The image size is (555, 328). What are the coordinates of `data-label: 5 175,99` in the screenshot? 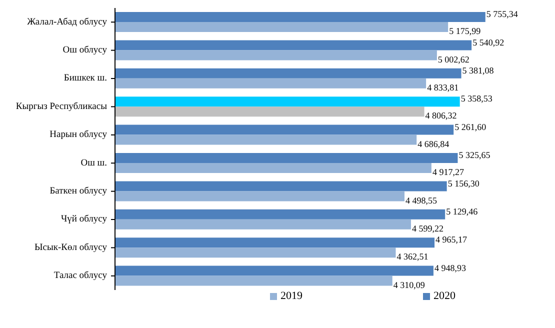 It's located at (465, 31).